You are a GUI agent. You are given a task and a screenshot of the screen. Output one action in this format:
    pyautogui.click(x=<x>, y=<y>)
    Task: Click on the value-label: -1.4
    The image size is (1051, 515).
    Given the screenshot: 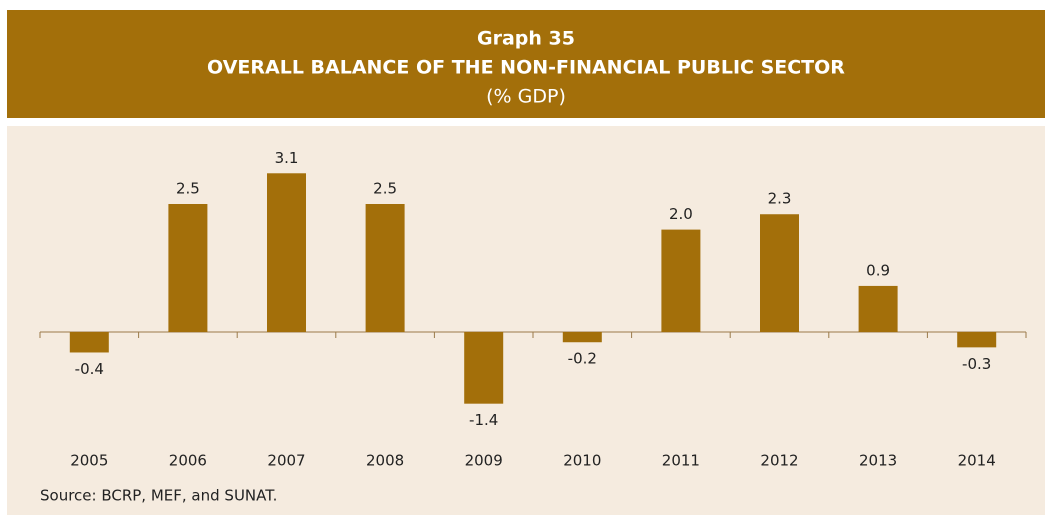 What is the action you would take?
    pyautogui.click(x=483, y=420)
    